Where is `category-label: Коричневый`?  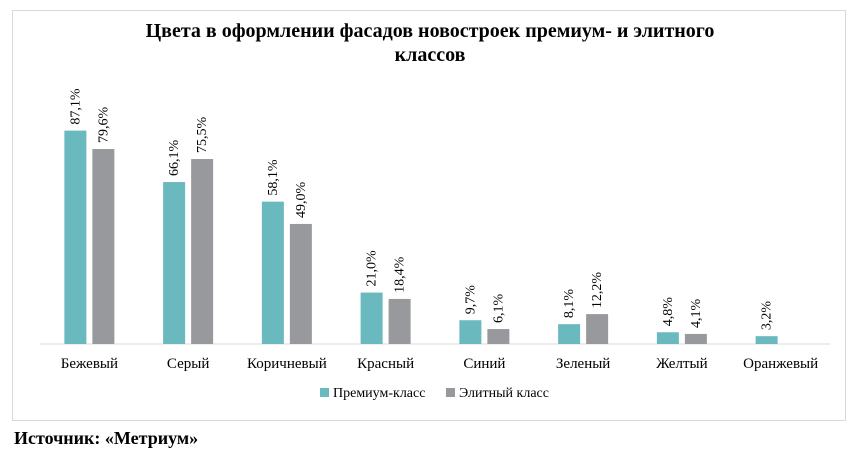
category-label: Коричневый is located at coordinates (287, 364).